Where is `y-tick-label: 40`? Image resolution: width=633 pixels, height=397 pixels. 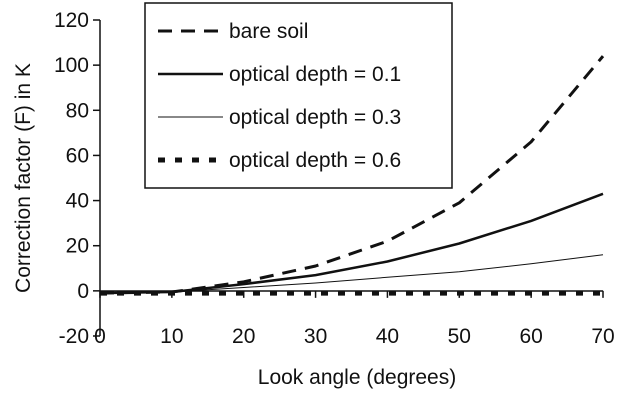
y-tick-label: 40 is located at coordinates (77, 201).